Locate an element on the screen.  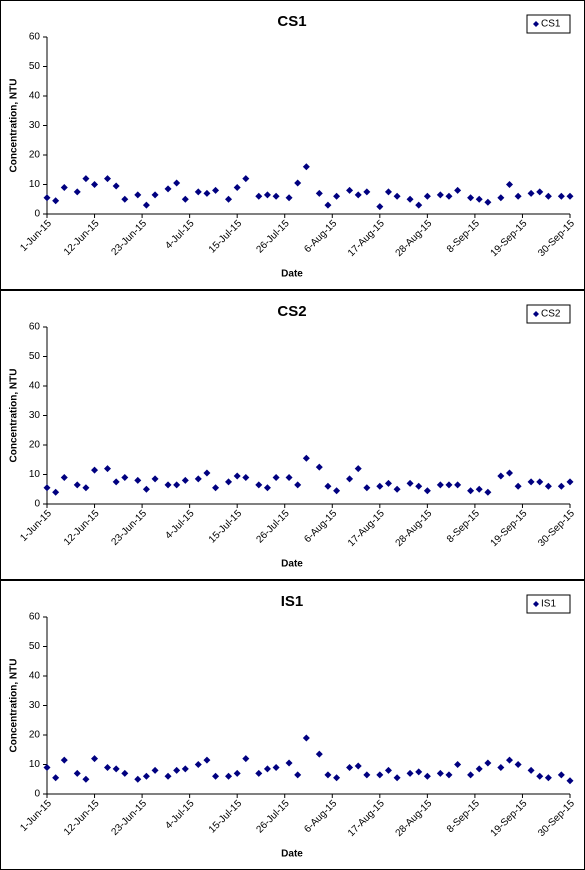
legend-label: IS1 is located at coordinates (548, 604).